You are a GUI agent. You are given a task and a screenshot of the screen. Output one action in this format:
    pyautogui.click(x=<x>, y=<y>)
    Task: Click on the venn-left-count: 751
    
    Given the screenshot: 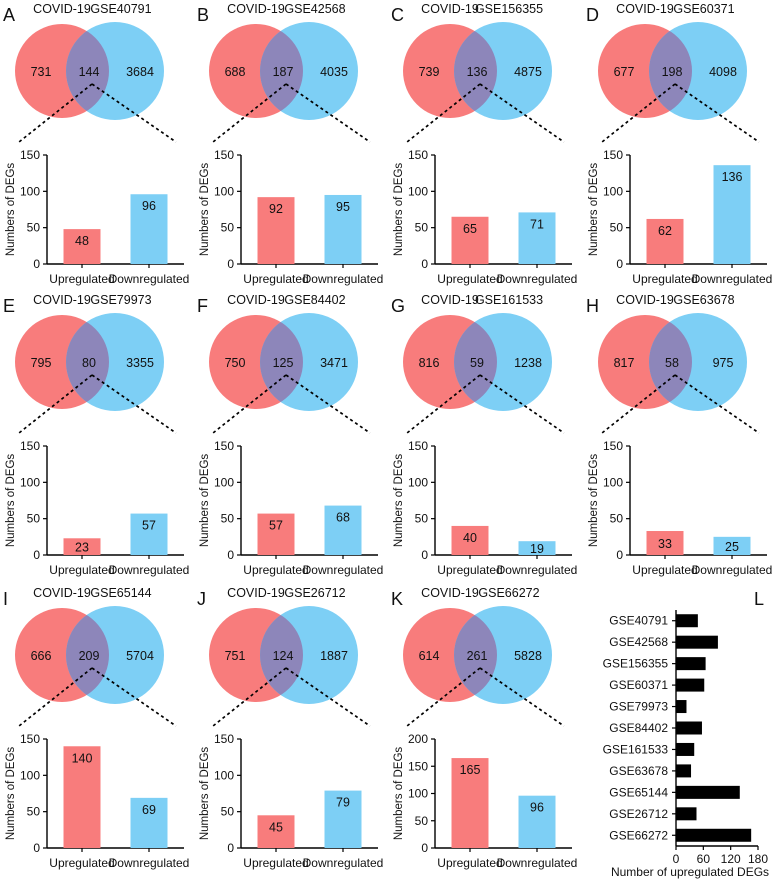 What is the action you would take?
    pyautogui.click(x=235, y=656)
    